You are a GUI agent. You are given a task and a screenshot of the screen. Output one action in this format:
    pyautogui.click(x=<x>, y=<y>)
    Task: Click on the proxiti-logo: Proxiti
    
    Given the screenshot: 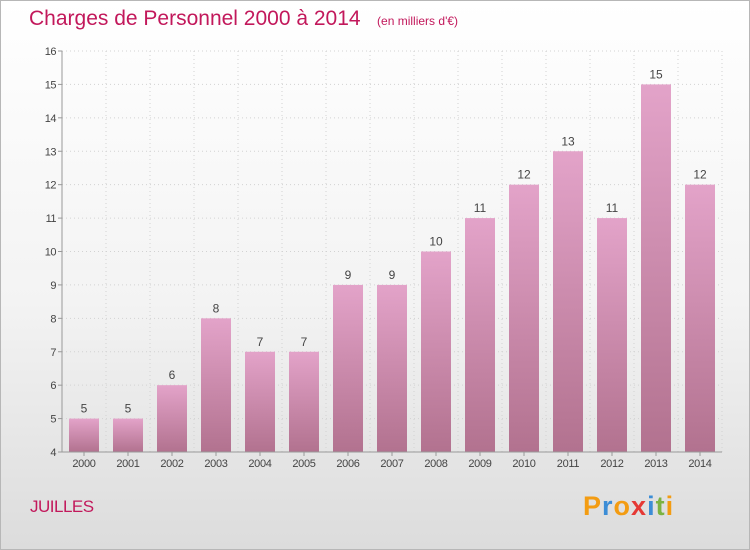 What is the action you would take?
    pyautogui.click(x=628, y=506)
    